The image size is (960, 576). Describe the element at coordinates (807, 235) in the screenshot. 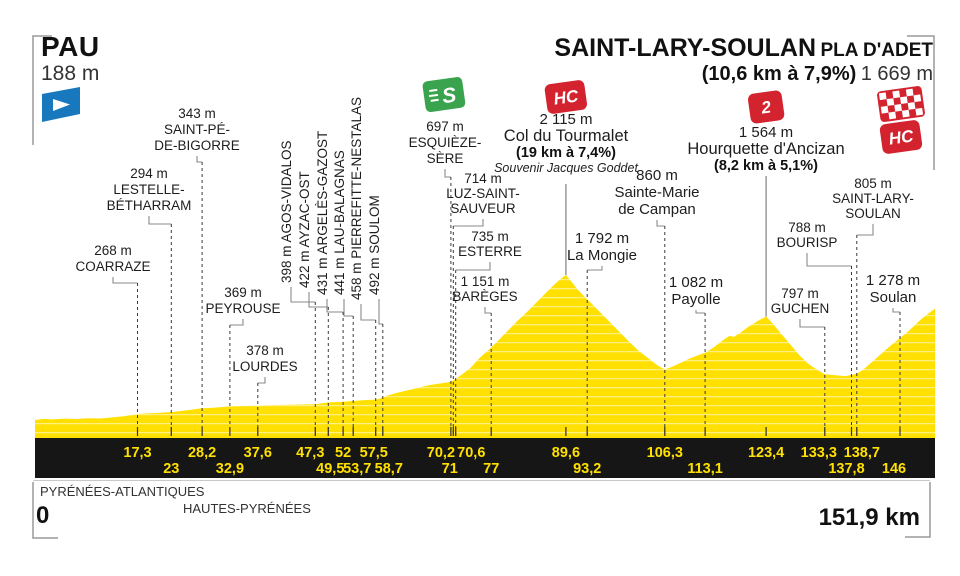

I see `location-label: 788 m BOURISP` at that location.